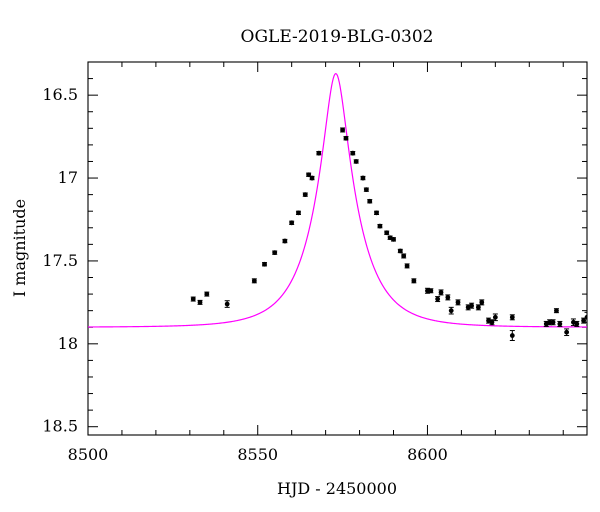 The width and height of the screenshot is (600, 512). I want to click on y-tick-label: 18, so click(68, 343).